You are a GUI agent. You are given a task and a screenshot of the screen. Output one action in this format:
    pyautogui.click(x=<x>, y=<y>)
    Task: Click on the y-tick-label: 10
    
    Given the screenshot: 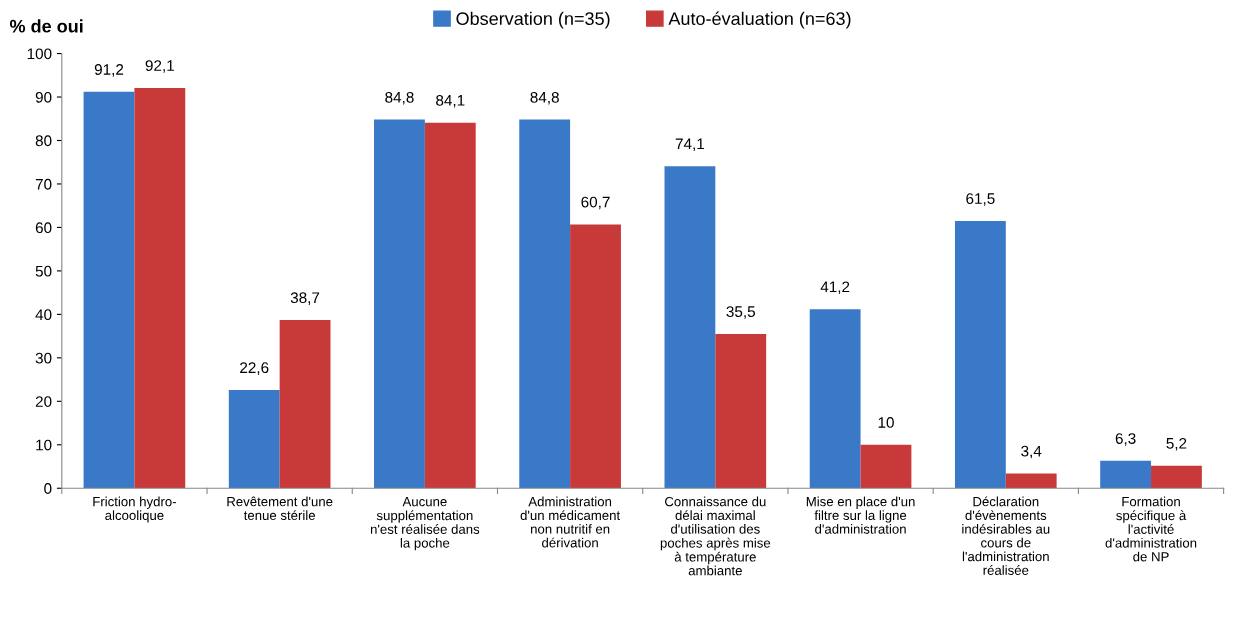 What is the action you would take?
    pyautogui.click(x=44, y=445)
    